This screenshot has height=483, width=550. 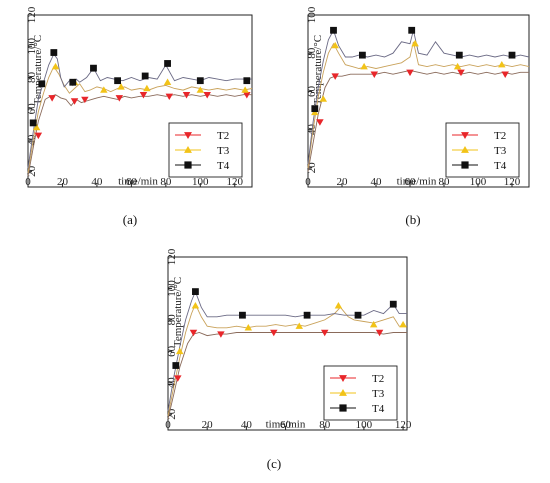 I want to click on plot-frame, so click(x=418, y=101).